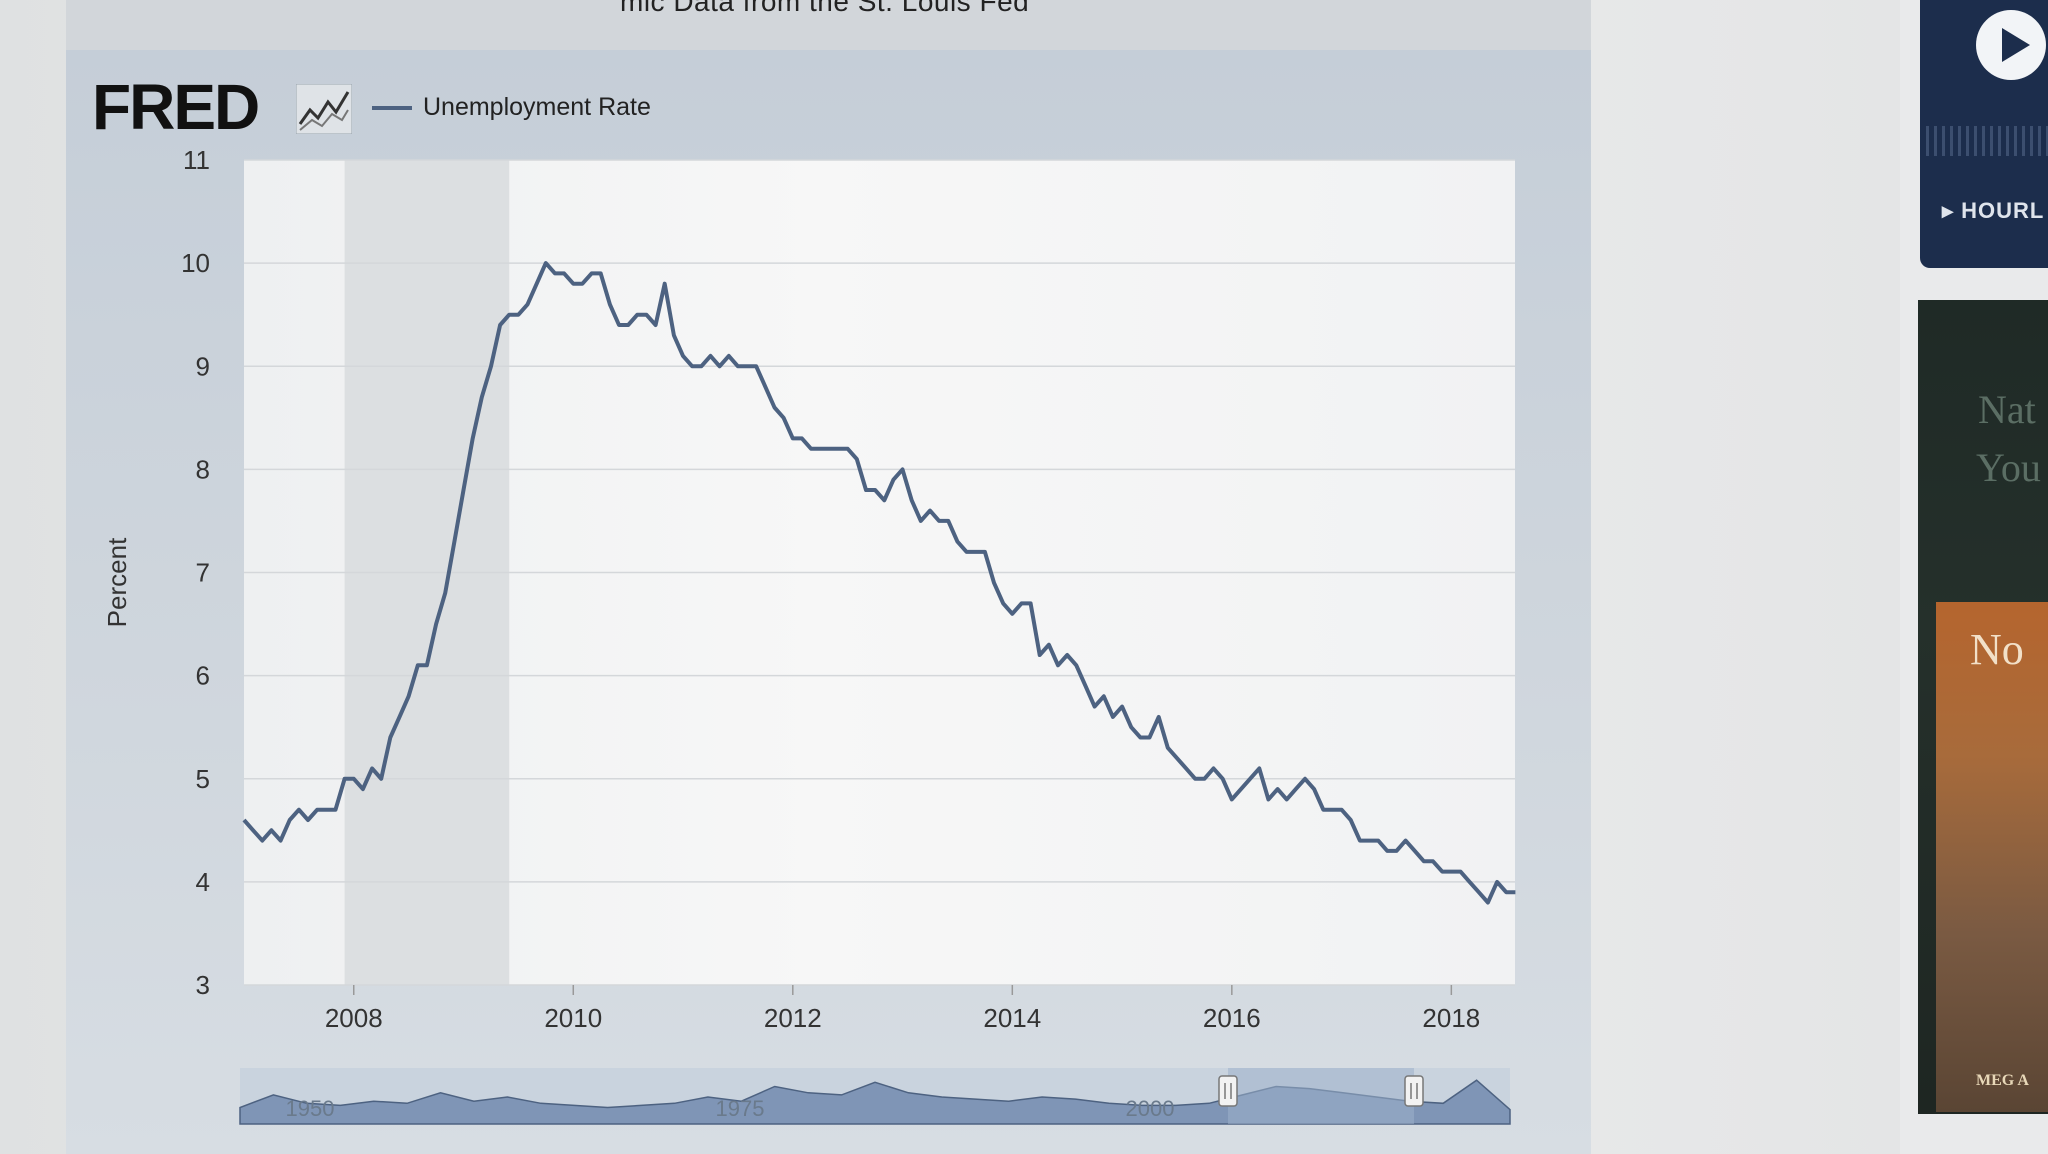 This screenshot has height=1154, width=2048. Describe the element at coordinates (203, 469) in the screenshot. I see `y-tick-label: 8` at that location.